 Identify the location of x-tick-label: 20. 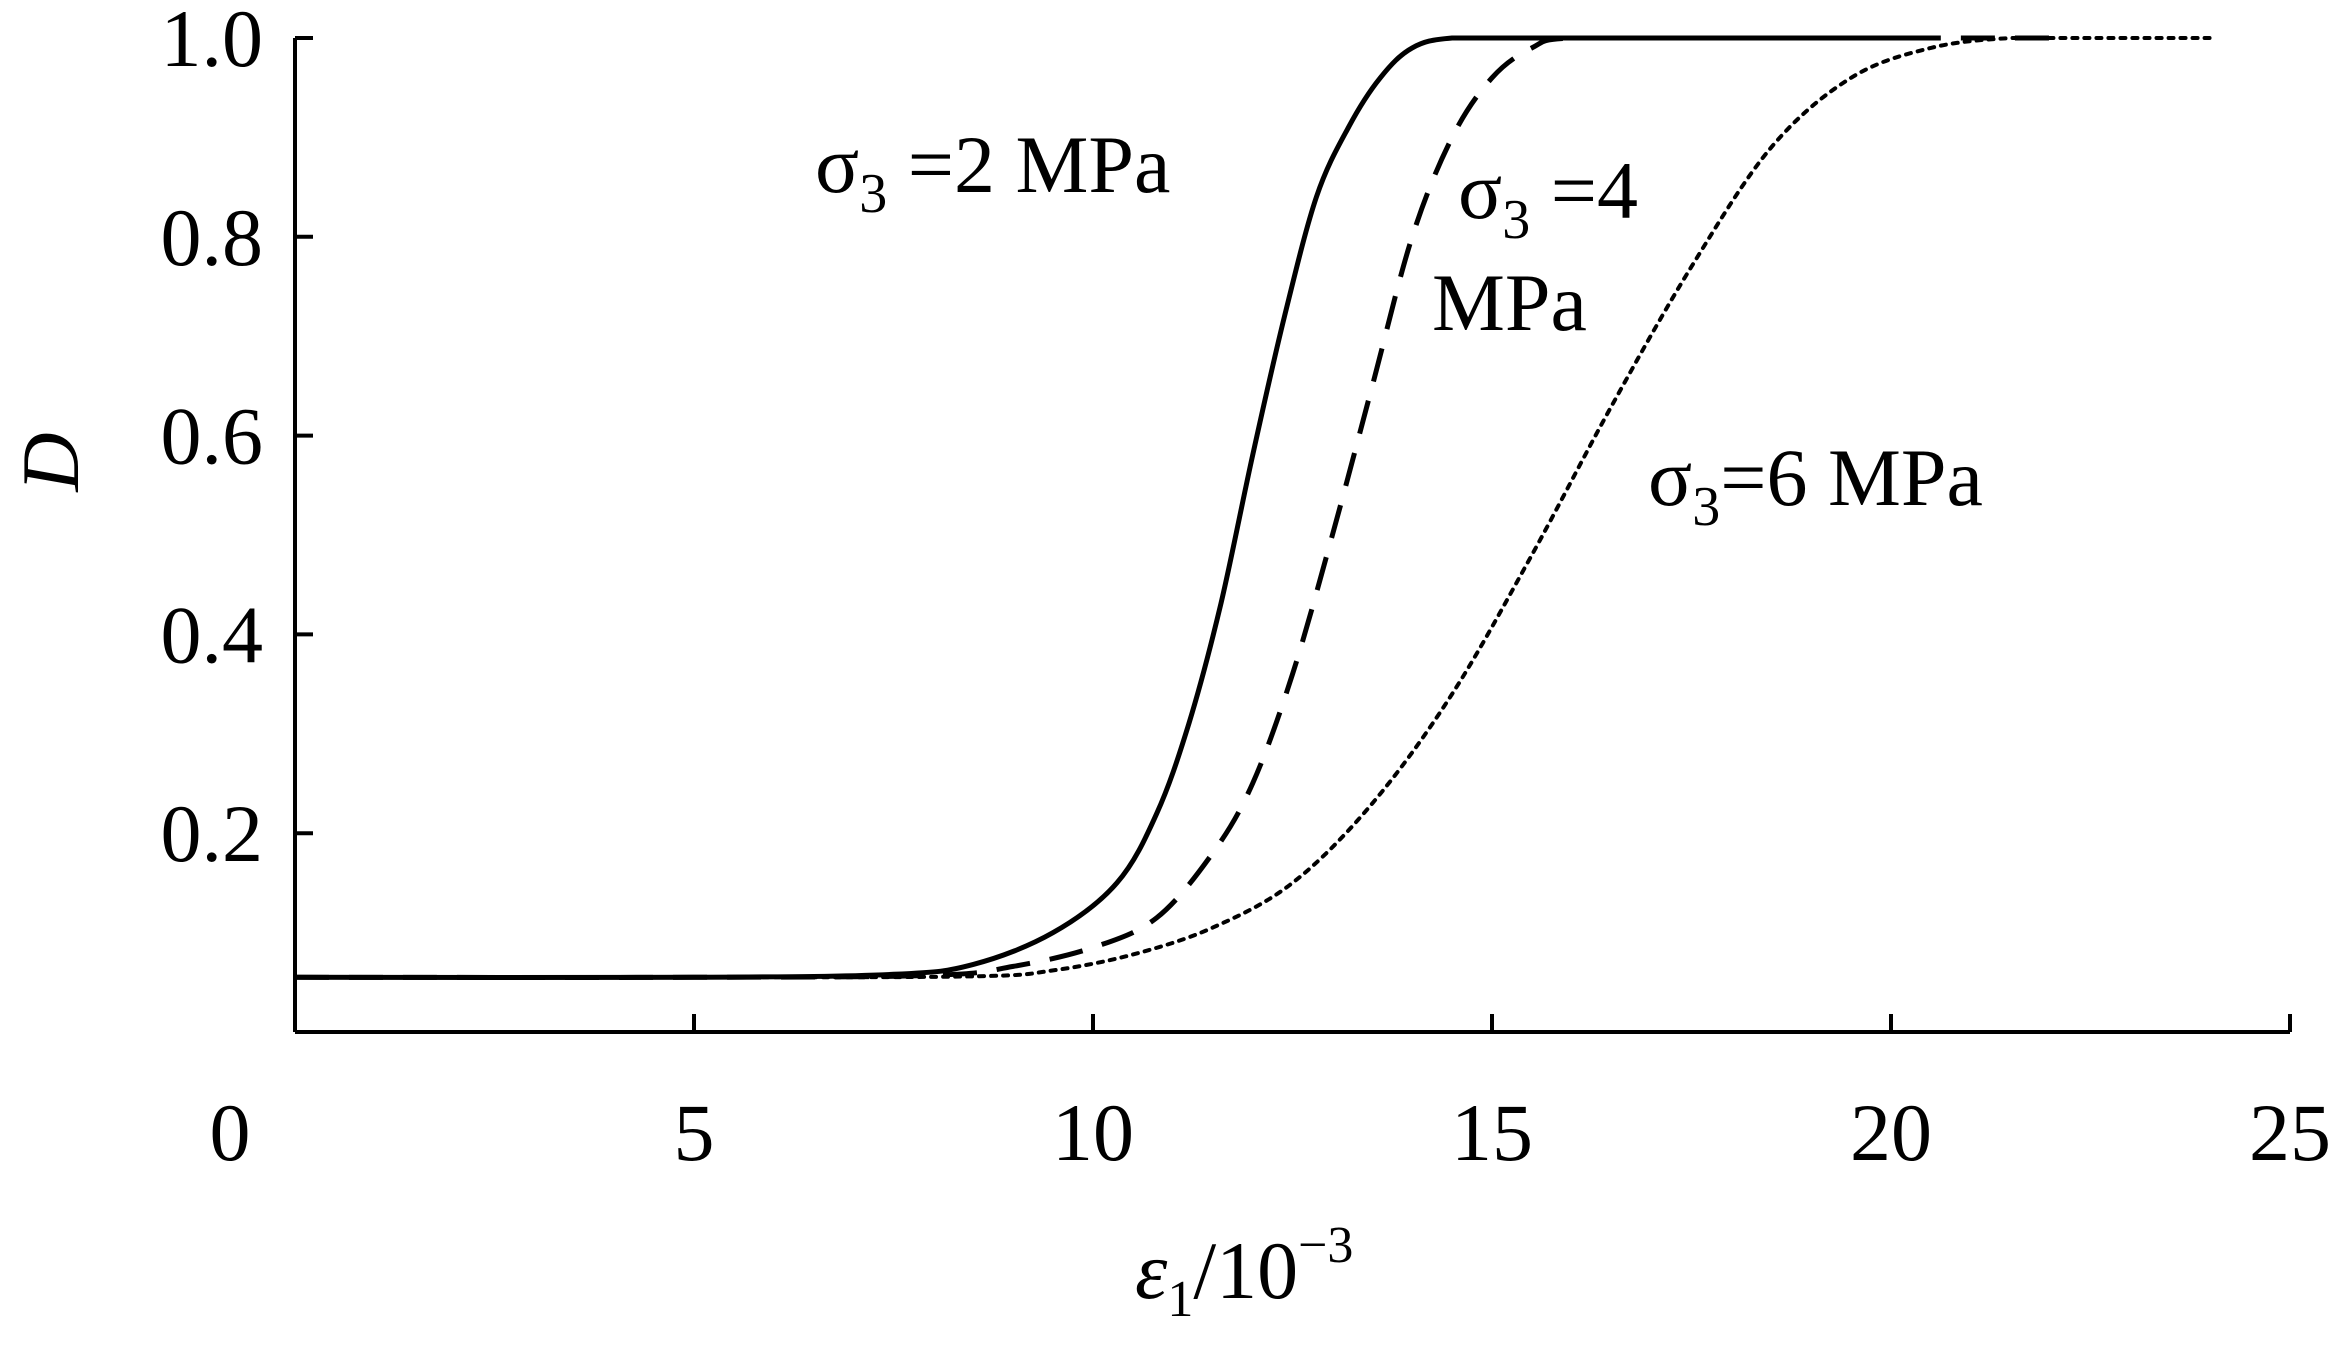
(1891, 1132).